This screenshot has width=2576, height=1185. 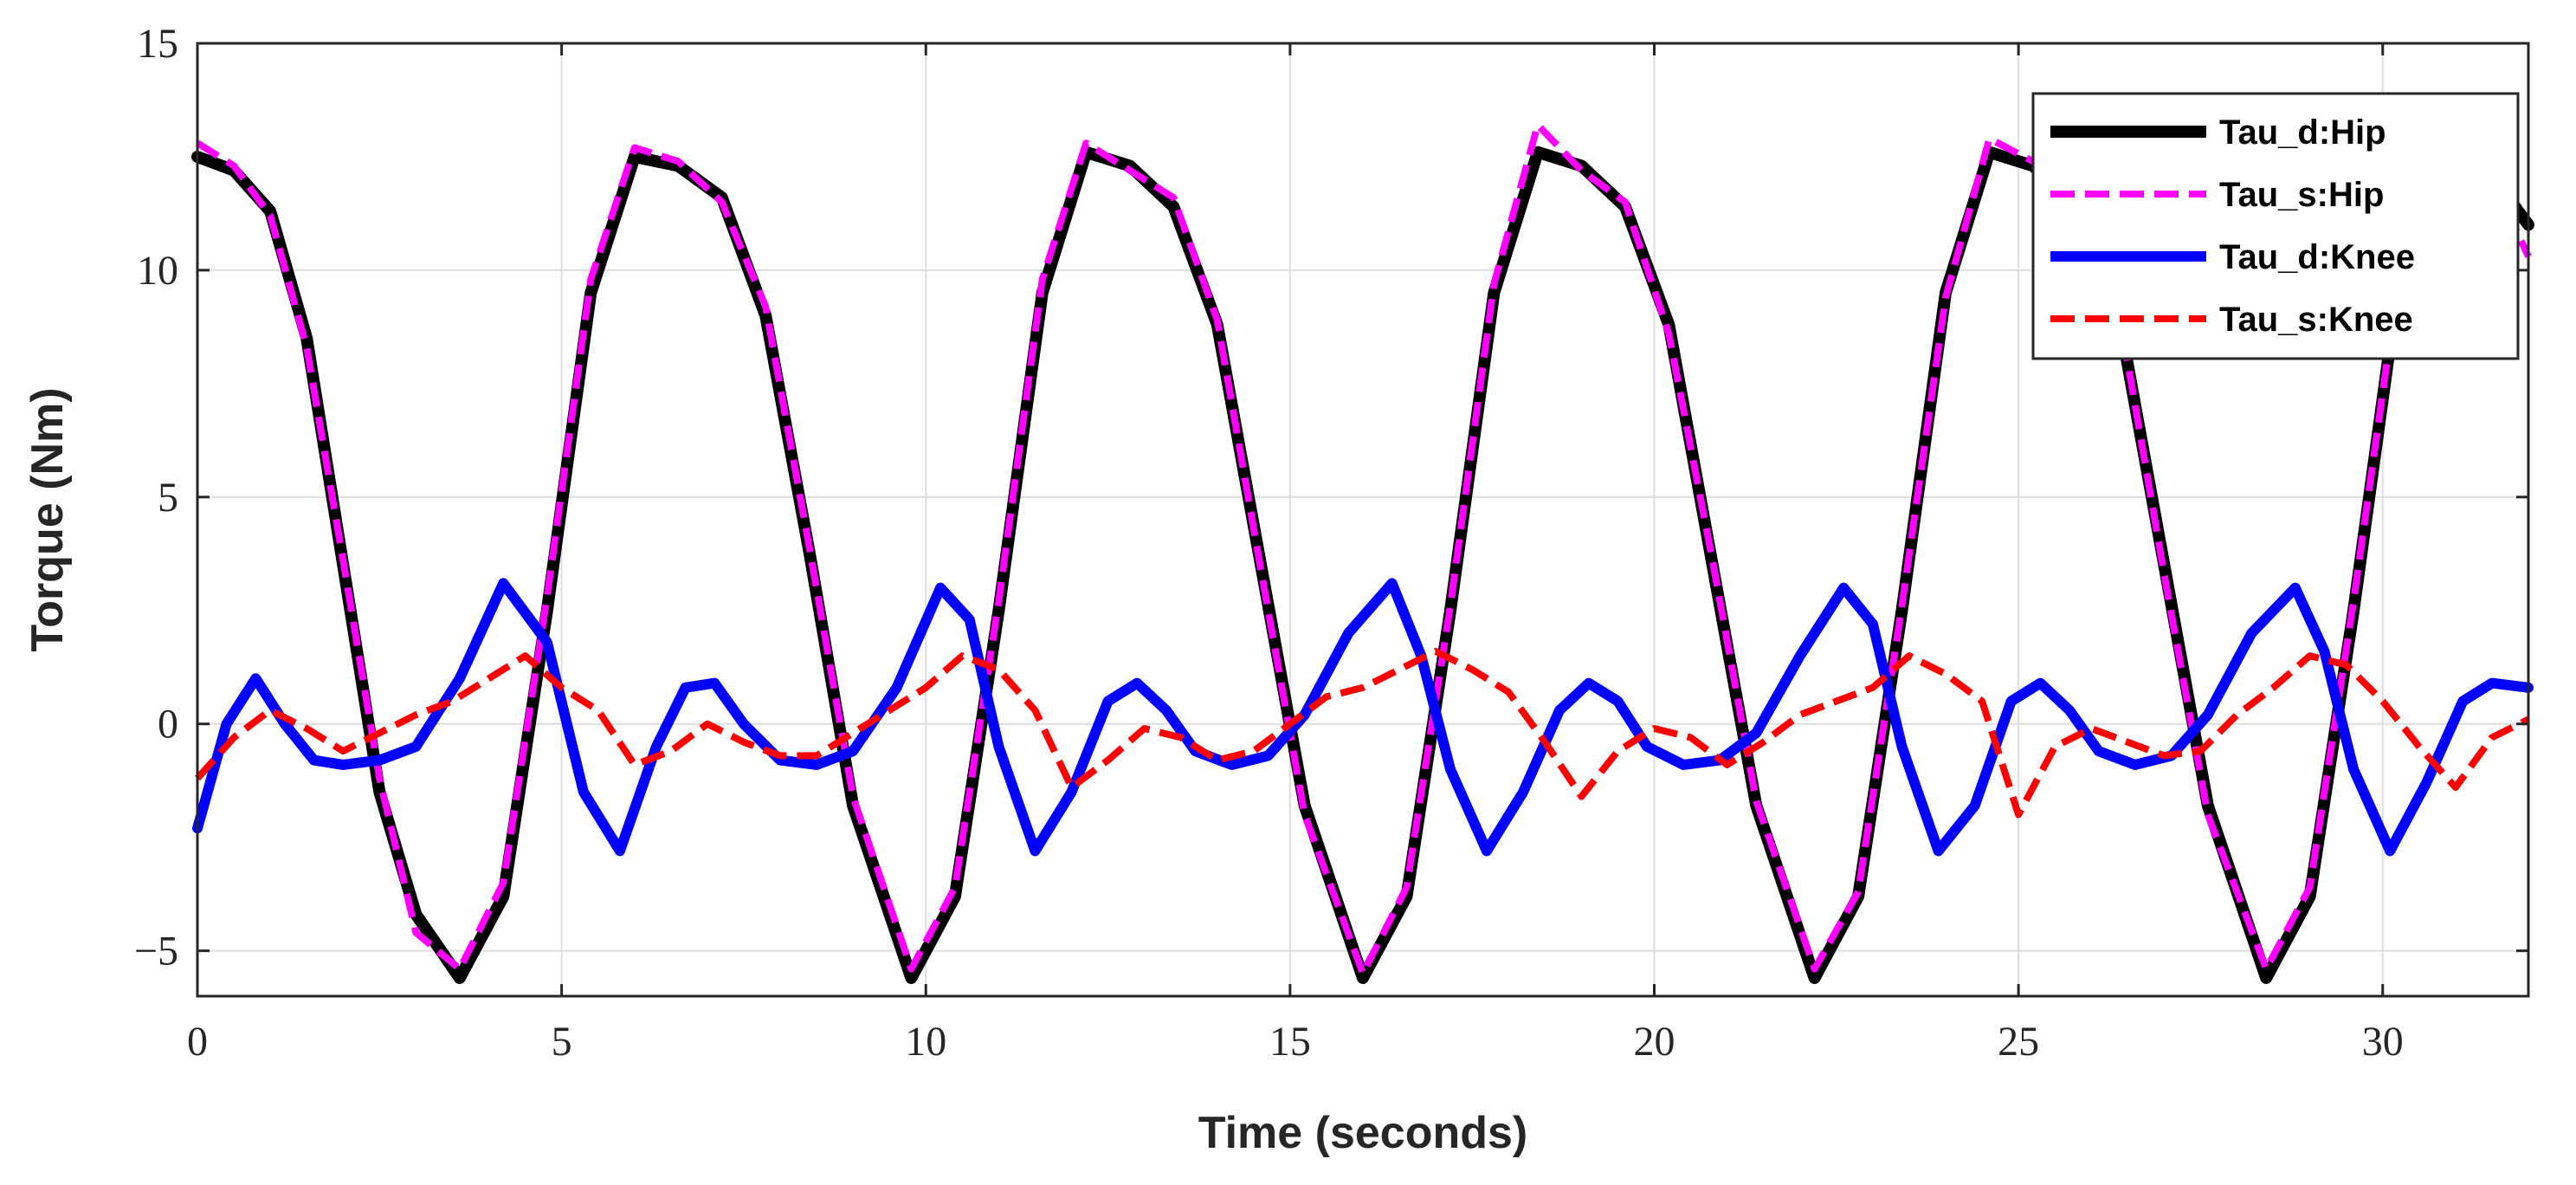 What do you see at coordinates (1362, 1133) in the screenshot?
I see `x-axis-label: Time (seconds)` at bounding box center [1362, 1133].